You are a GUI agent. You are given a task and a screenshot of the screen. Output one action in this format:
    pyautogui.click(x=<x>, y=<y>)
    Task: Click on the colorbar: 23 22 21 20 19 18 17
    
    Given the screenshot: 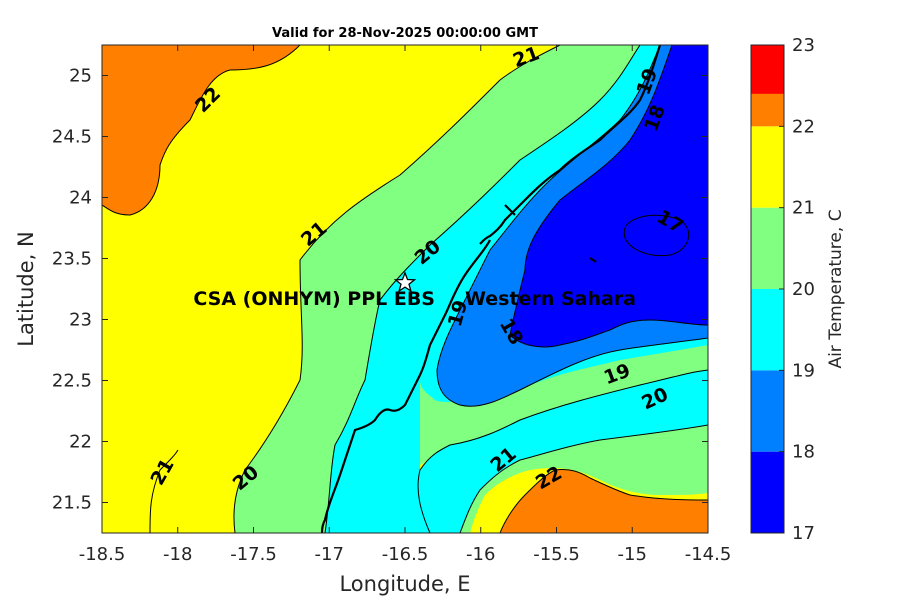 What is the action you would take?
    pyautogui.click(x=782, y=289)
    